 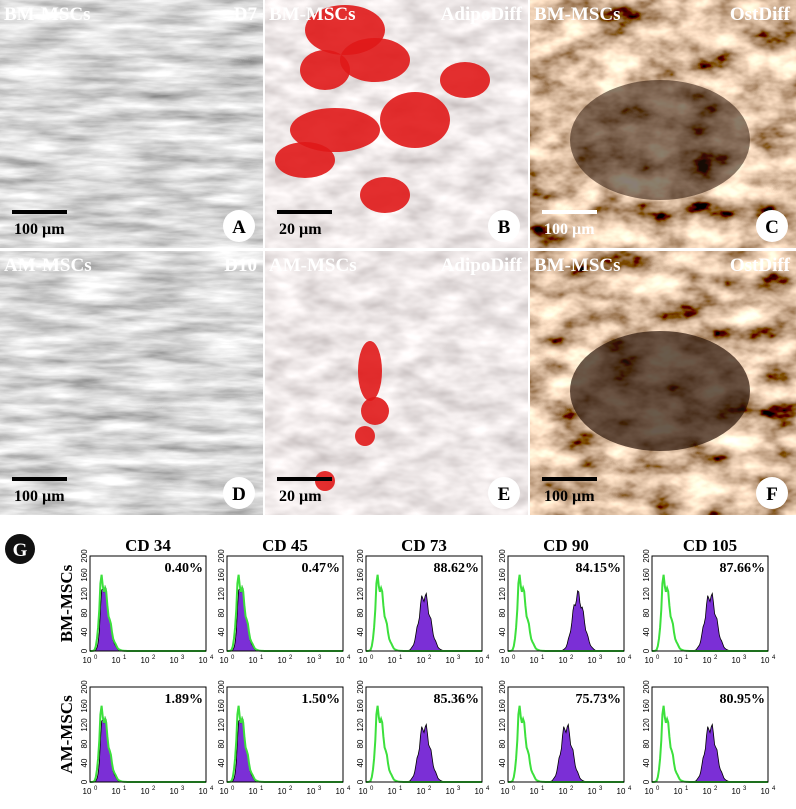 What do you see at coordinates (131, 124) in the screenshot?
I see `panel: BM-MSCs D7 100 µm A` at bounding box center [131, 124].